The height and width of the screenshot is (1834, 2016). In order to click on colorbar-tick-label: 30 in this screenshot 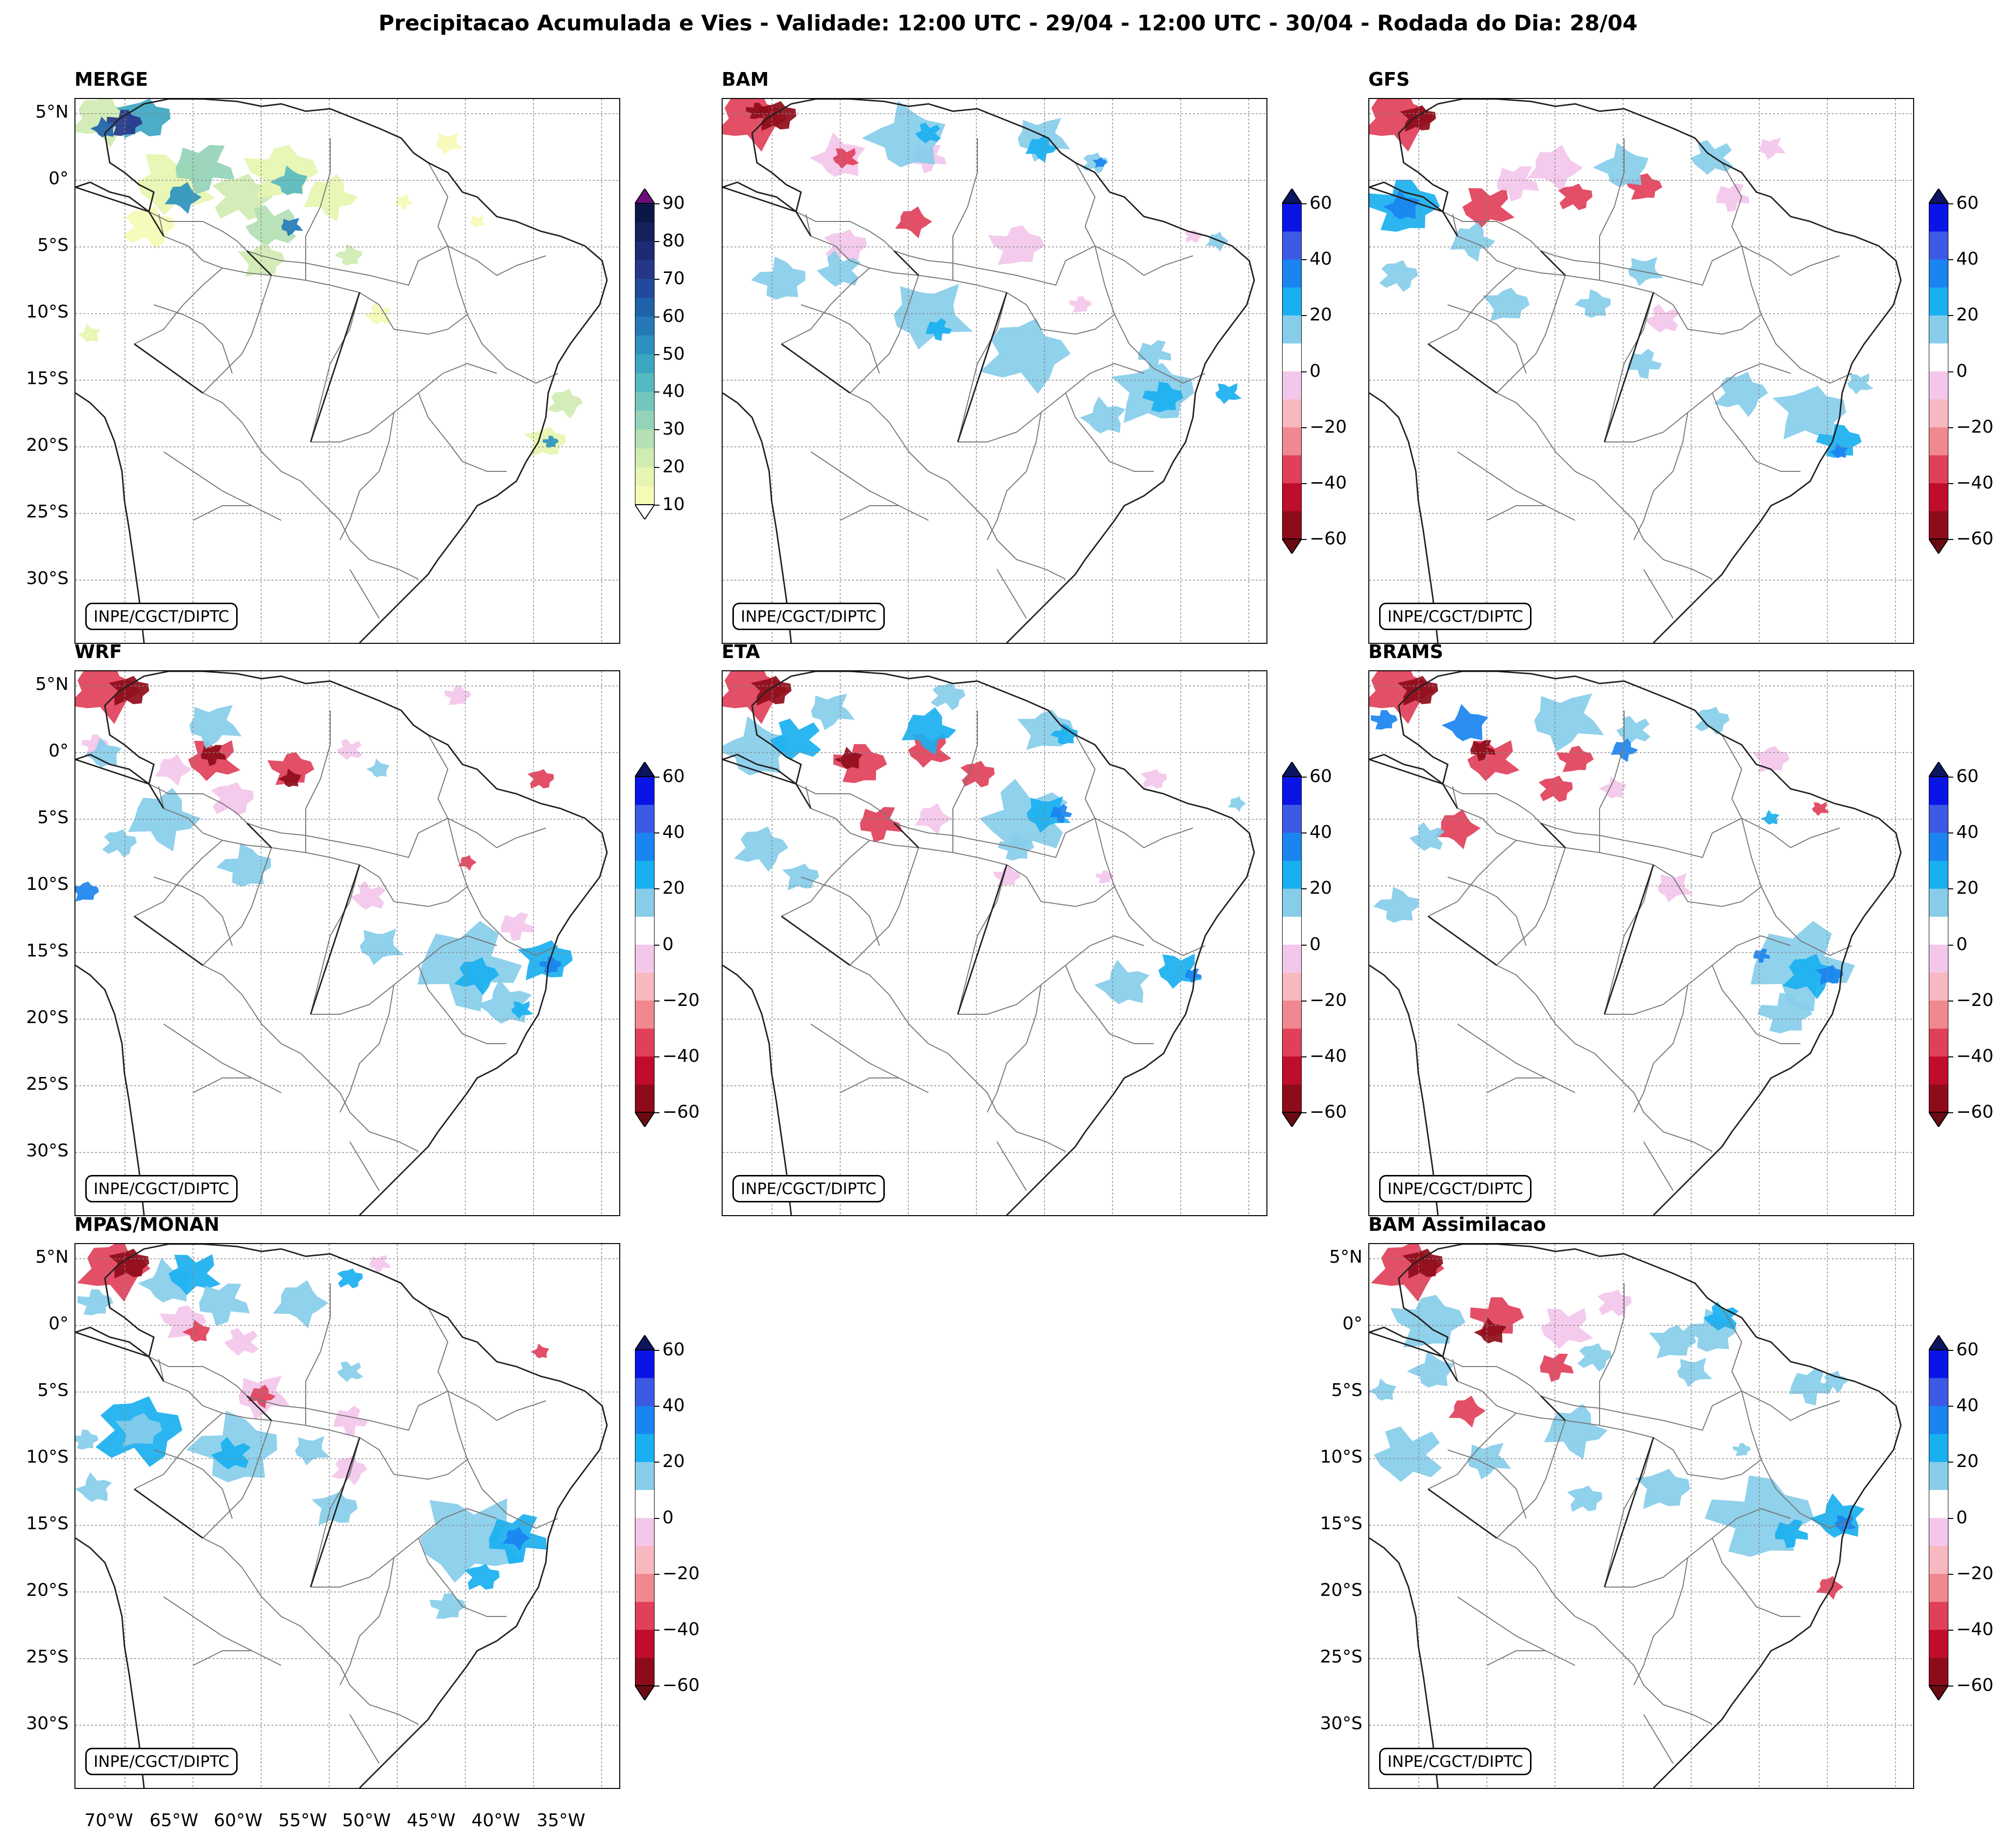, I will do `click(673, 429)`.